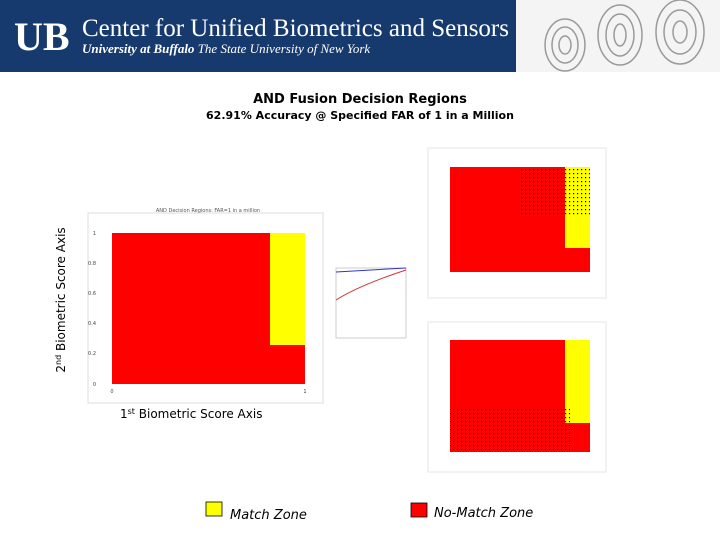 This screenshot has width=720, height=540. What do you see at coordinates (371, 285) in the screenshot?
I see `thumbnail-curve` at bounding box center [371, 285].